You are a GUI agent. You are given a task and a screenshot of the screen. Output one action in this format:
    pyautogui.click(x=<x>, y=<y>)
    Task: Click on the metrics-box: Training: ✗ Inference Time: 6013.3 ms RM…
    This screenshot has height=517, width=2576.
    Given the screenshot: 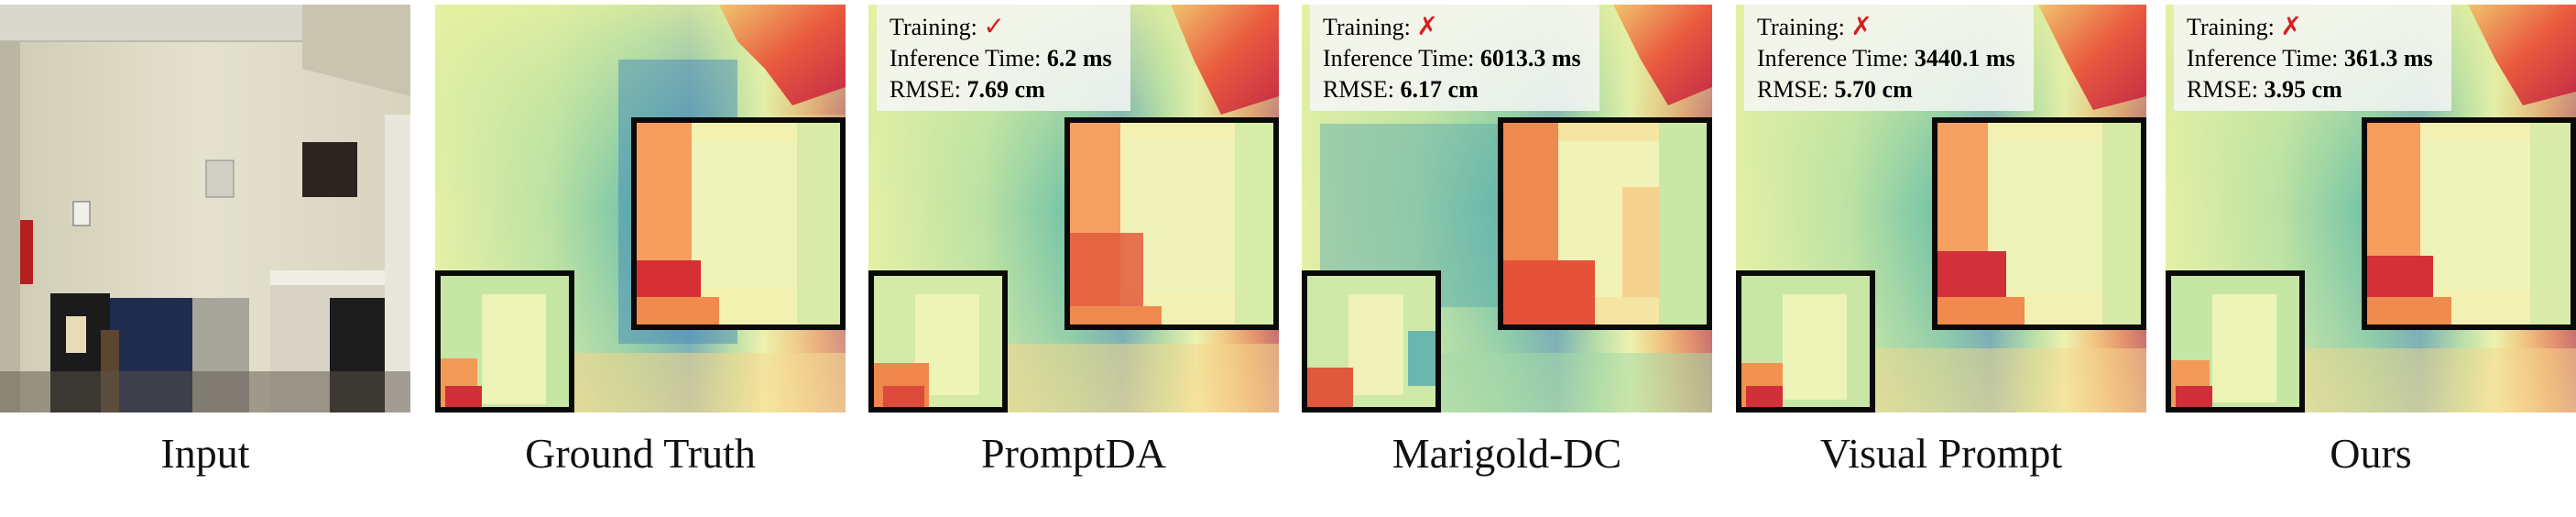 What is the action you would take?
    pyautogui.click(x=1455, y=58)
    